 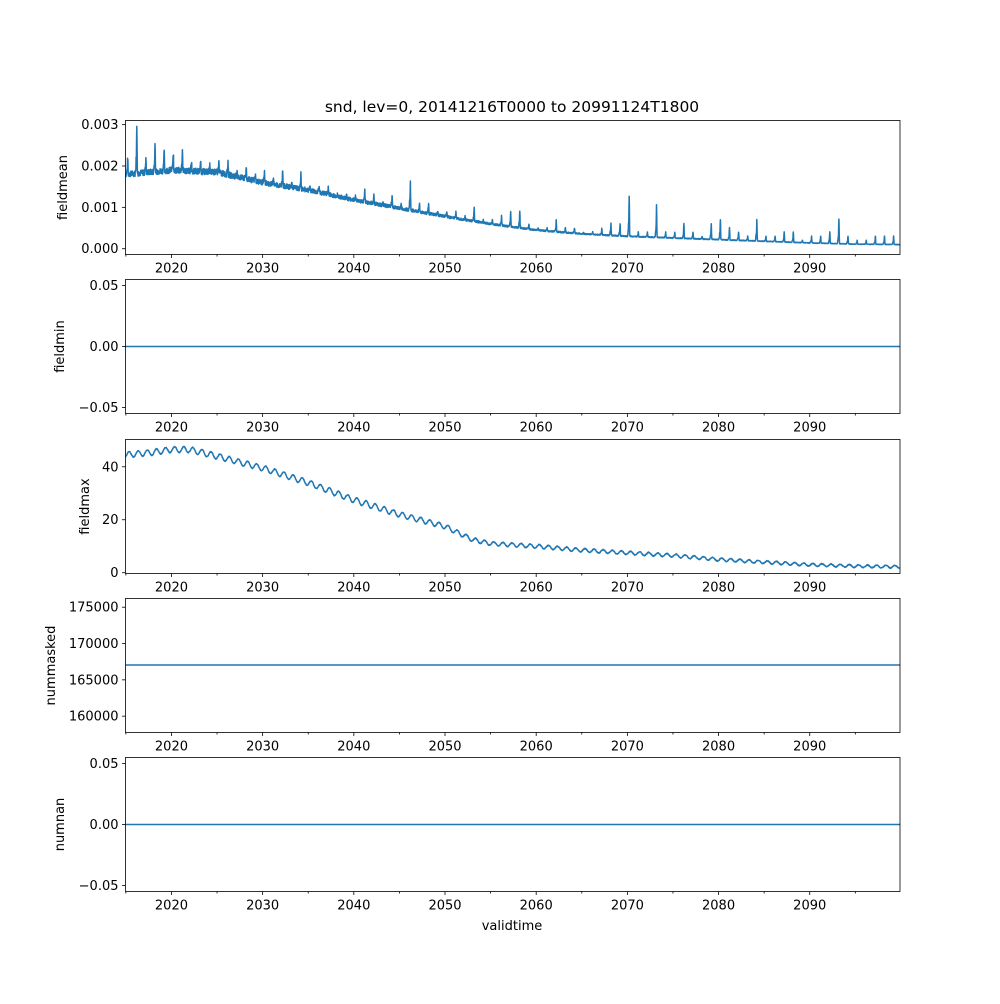 I want to click on y-axis-label: fieldmin, so click(x=60, y=346).